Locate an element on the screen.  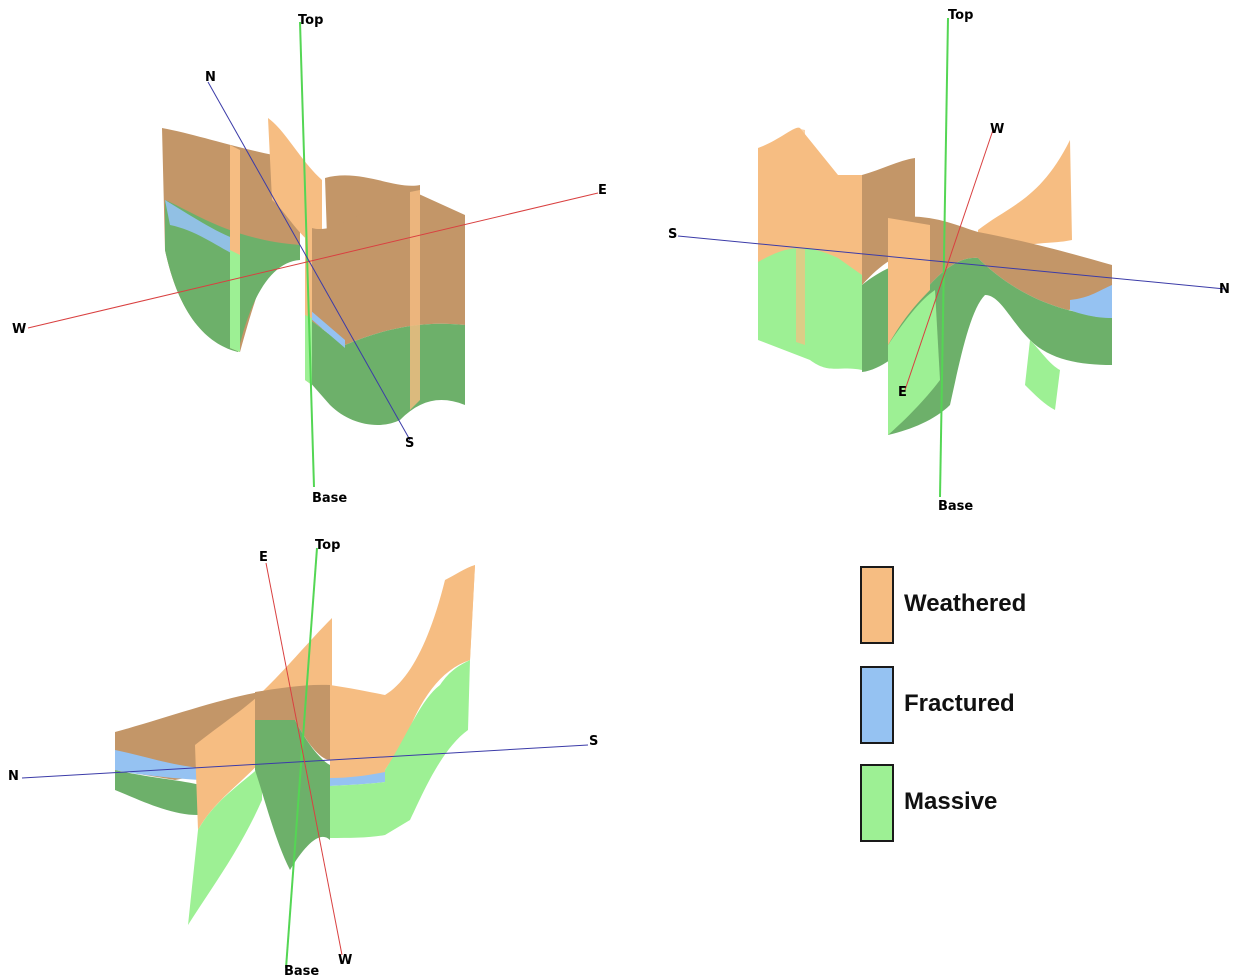
legend-swatch-massive is located at coordinates (877, 803).